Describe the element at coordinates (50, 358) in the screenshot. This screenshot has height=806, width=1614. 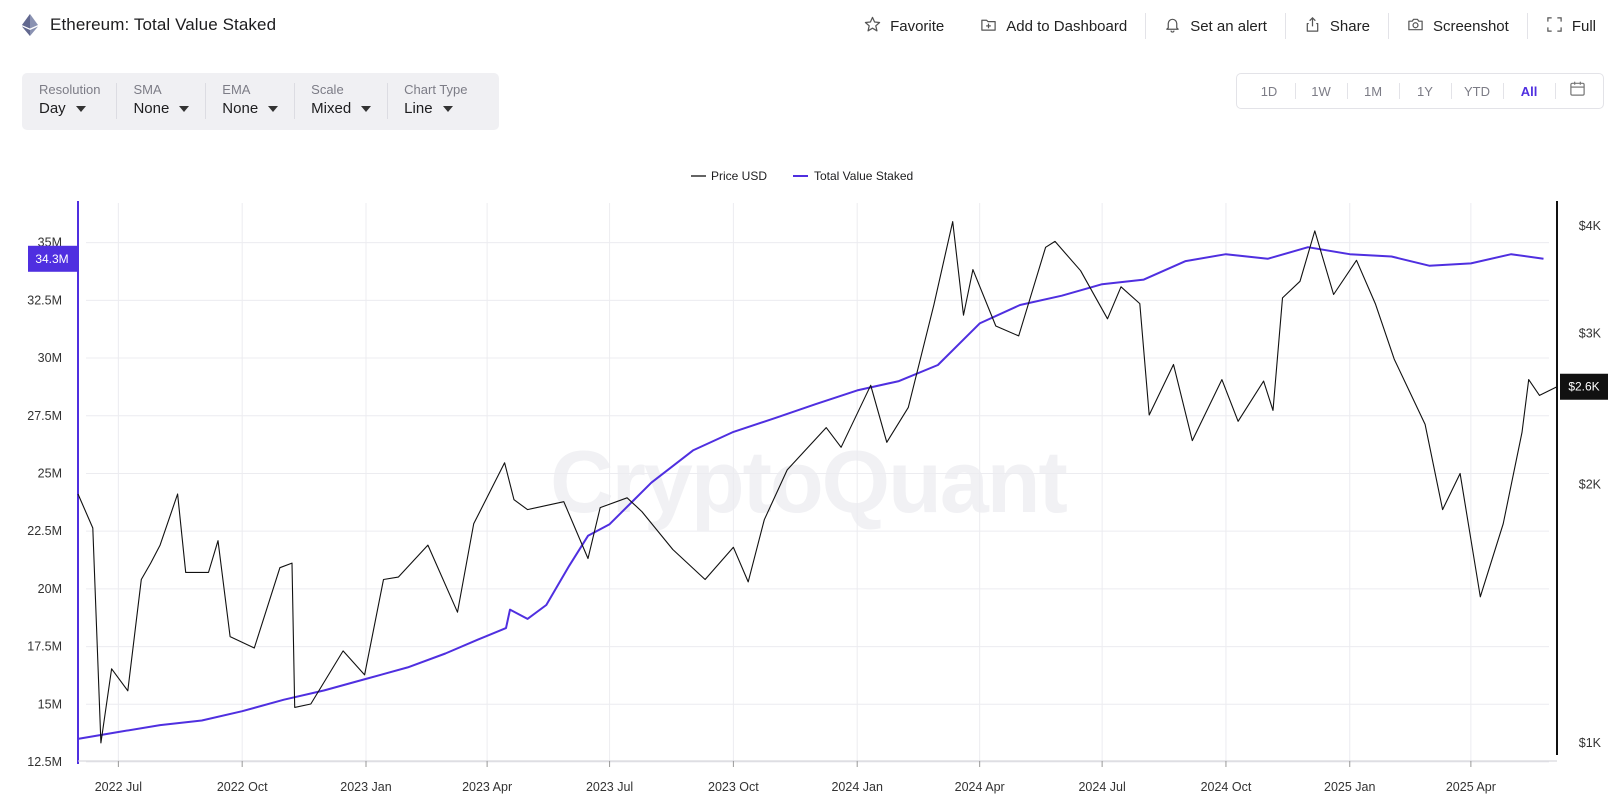
I see `left-tick-label: 30M` at that location.